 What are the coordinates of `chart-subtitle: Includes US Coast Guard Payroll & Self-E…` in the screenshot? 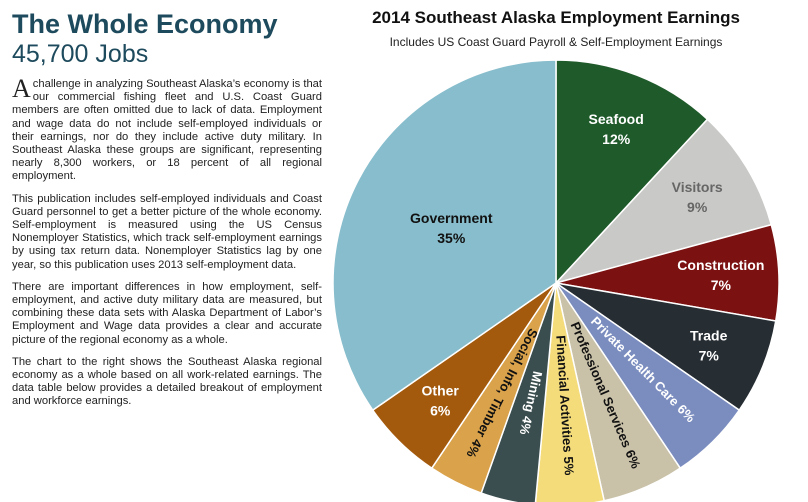 It's located at (556, 42).